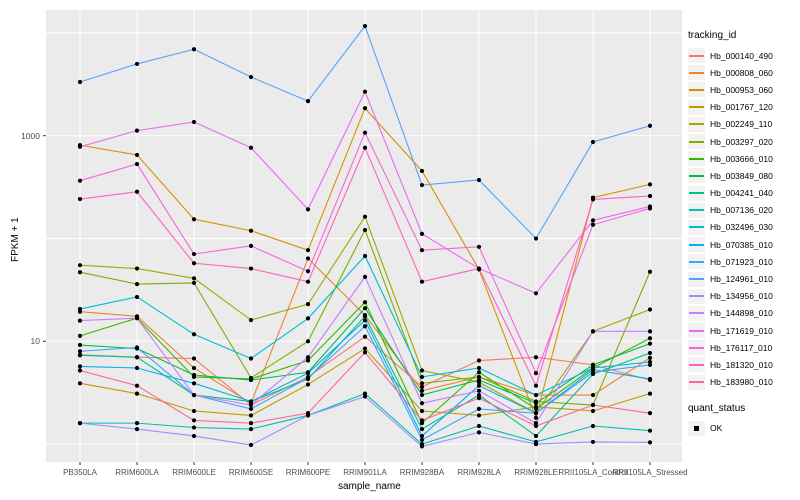 This screenshot has height=500, width=800. What do you see at coordinates (743, 296) in the screenshot?
I see `legend-item: Hb_134956_010` at bounding box center [743, 296].